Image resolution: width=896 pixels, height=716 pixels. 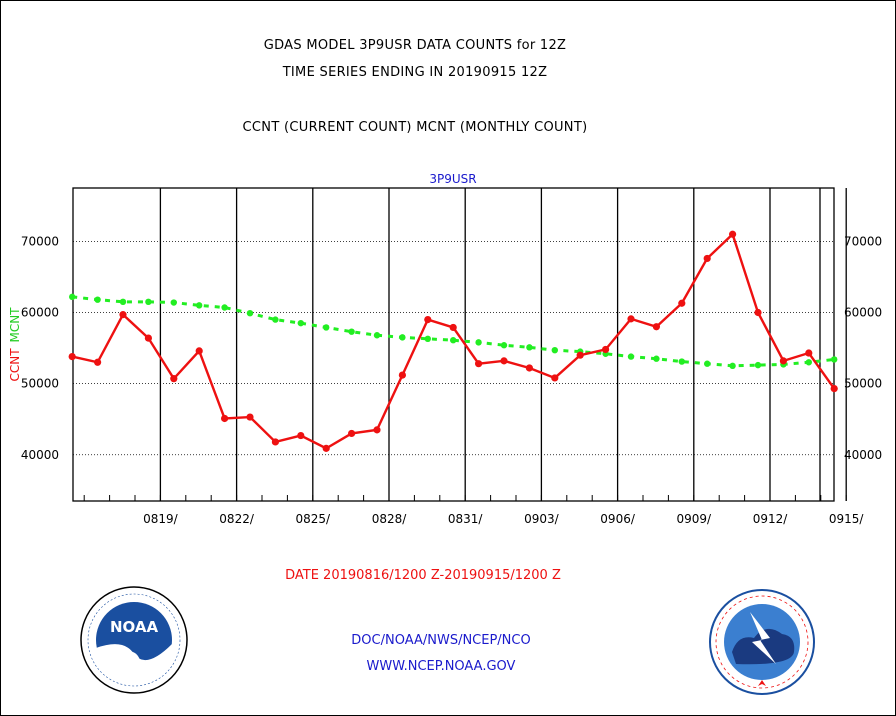 I want to click on x-tick-label: 0909/, so click(x=695, y=519).